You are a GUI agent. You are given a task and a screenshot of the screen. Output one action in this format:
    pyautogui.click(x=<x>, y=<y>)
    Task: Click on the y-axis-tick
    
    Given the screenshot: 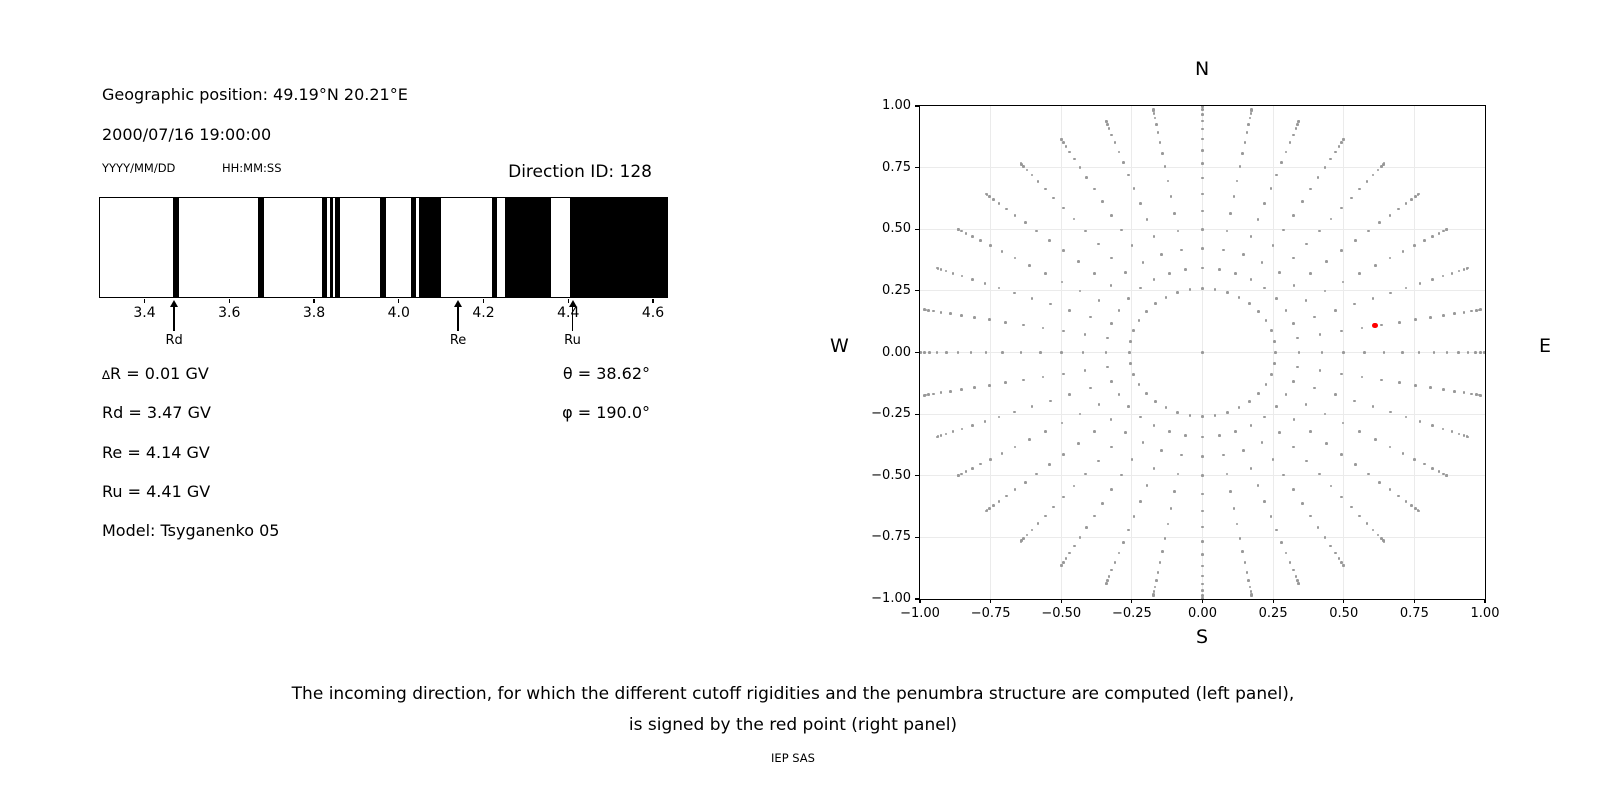 What is the action you would take?
    pyautogui.click(x=917, y=476)
    